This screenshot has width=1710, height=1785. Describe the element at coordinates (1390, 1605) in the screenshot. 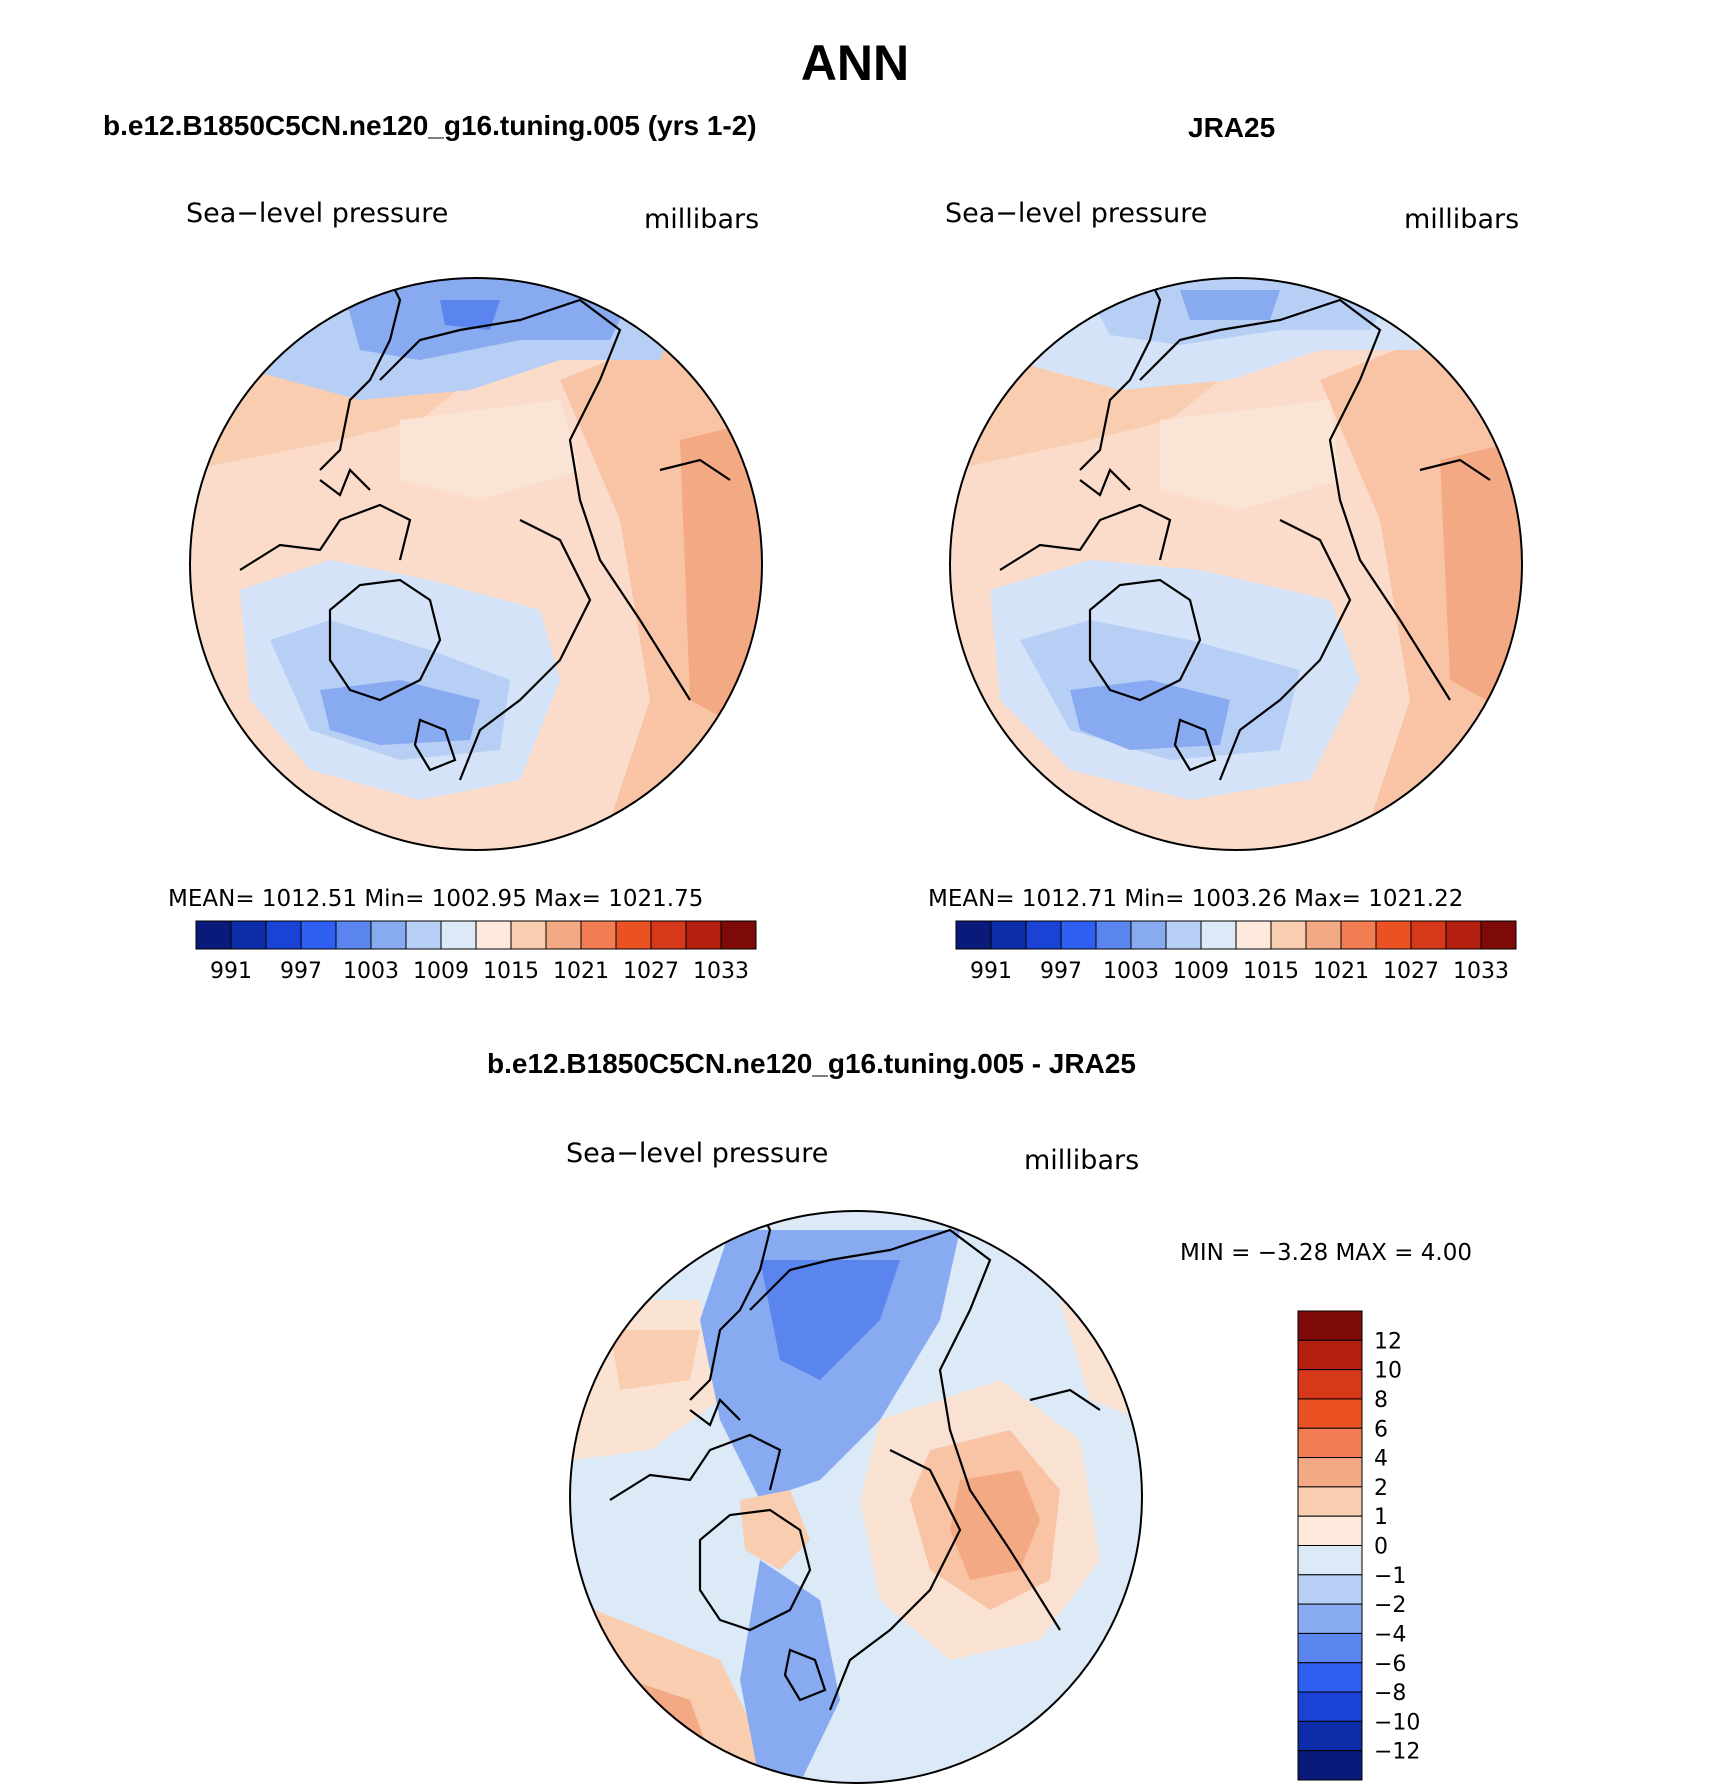

I see `colorbar-3-tick-label: −2` at that location.